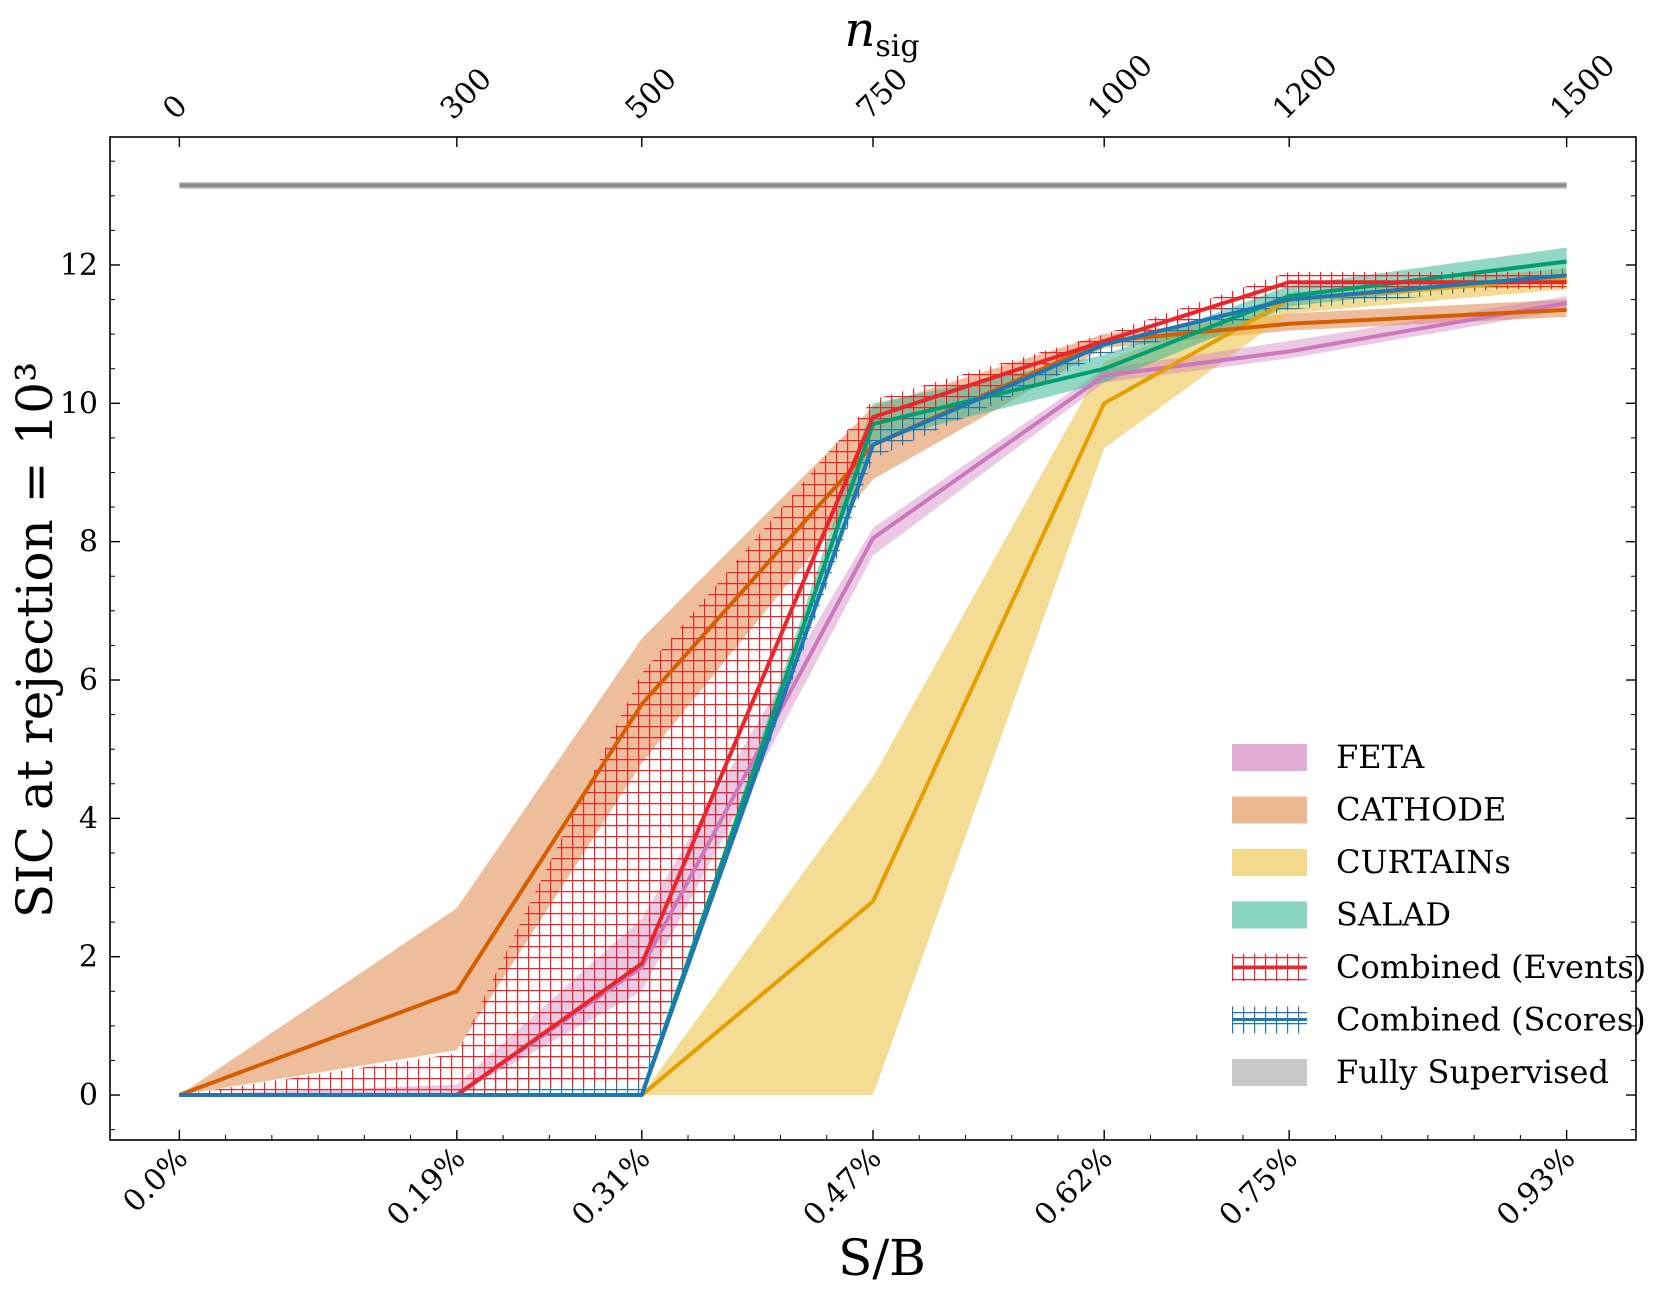 The height and width of the screenshot is (1300, 1661). I want to click on x-axis: 0.0% 0.19% 0.31% 0.47% 0.62% 0.75% 0.93%, so click(849, 1181).